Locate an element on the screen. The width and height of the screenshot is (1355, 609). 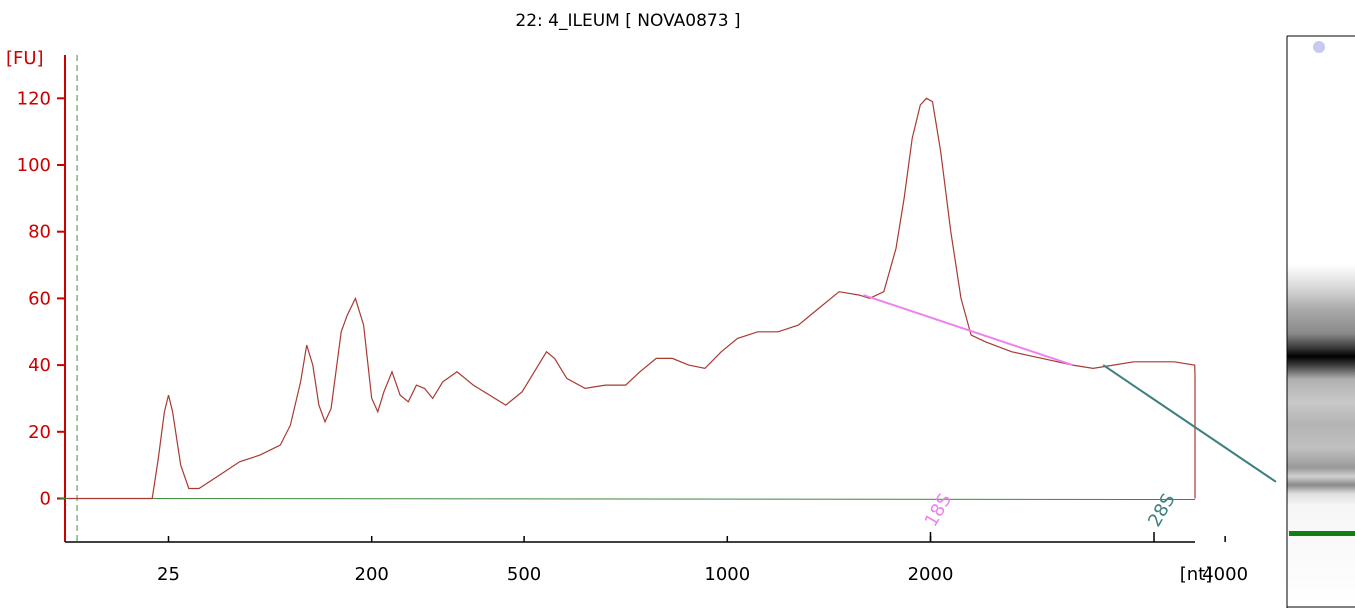
y-tick-label-80: 80 is located at coordinates (39, 232).